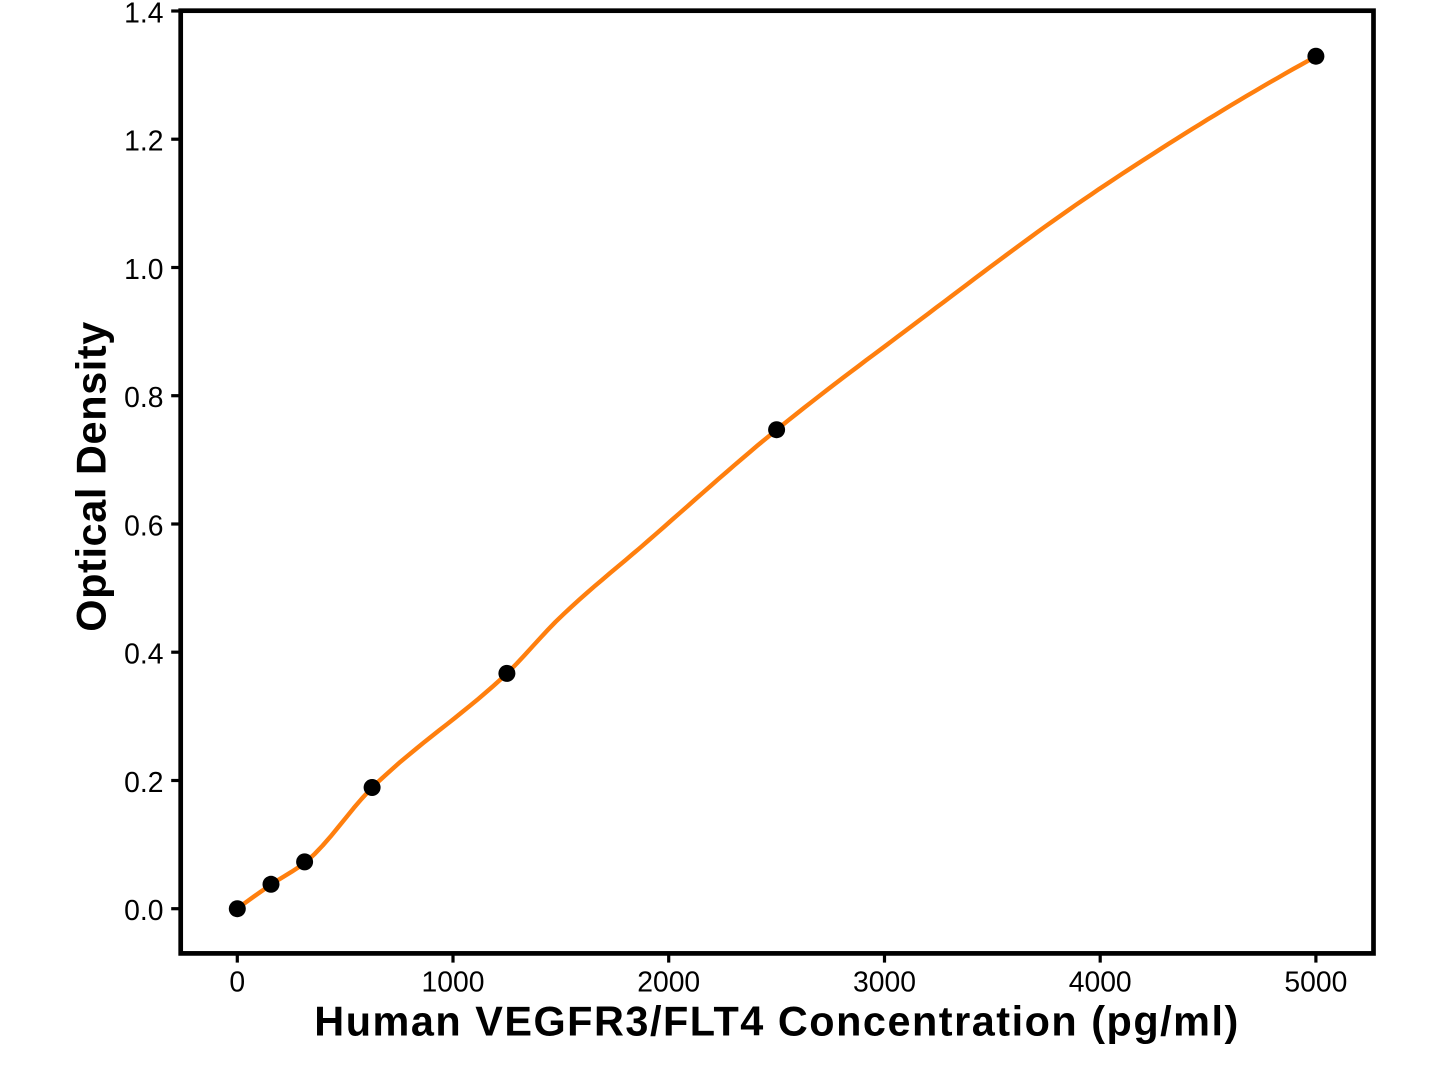 This screenshot has width=1445, height=1089. Describe the element at coordinates (143, 397) in the screenshot. I see `svg-text: 0.8` at that location.